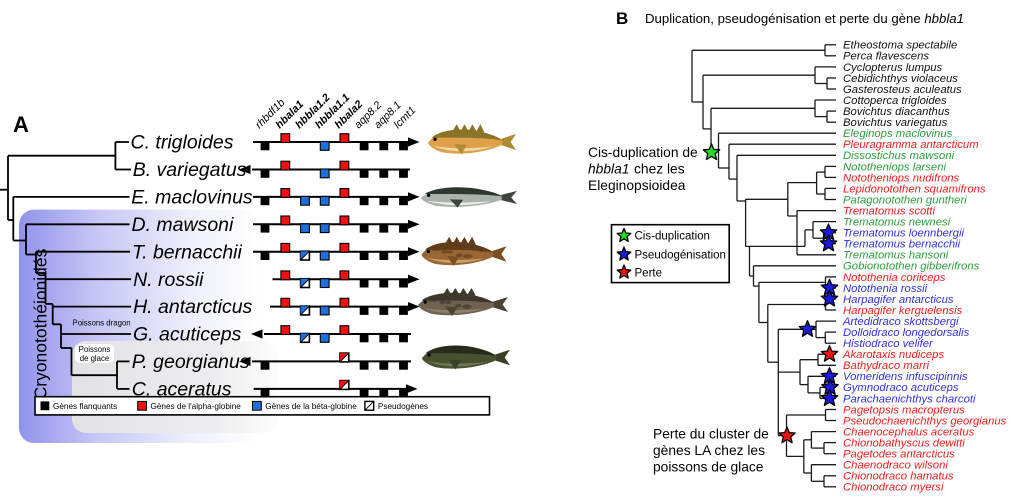 This screenshot has height=499, width=1024. Describe the element at coordinates (190, 170) in the screenshot. I see `svg-text: B. variegatus` at that location.